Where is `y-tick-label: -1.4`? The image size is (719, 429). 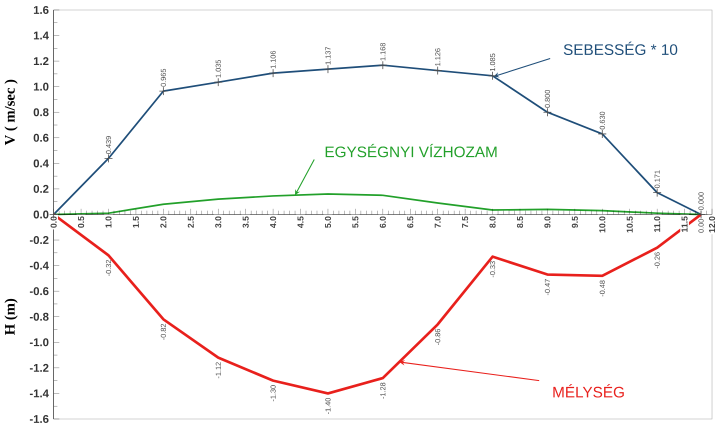
y-tick-label: -1.4 is located at coordinates (39, 394).